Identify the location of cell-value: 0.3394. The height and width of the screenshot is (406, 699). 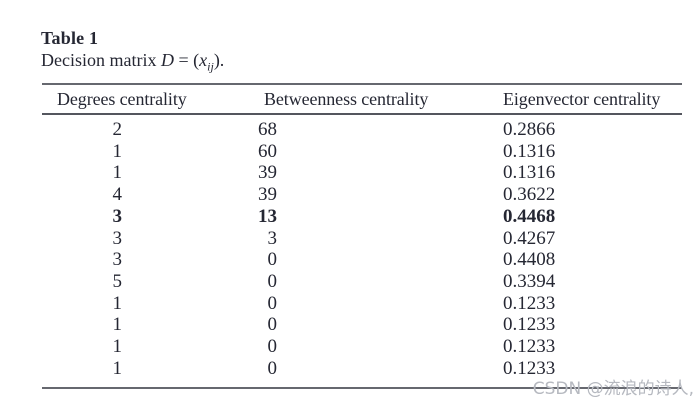
(529, 281).